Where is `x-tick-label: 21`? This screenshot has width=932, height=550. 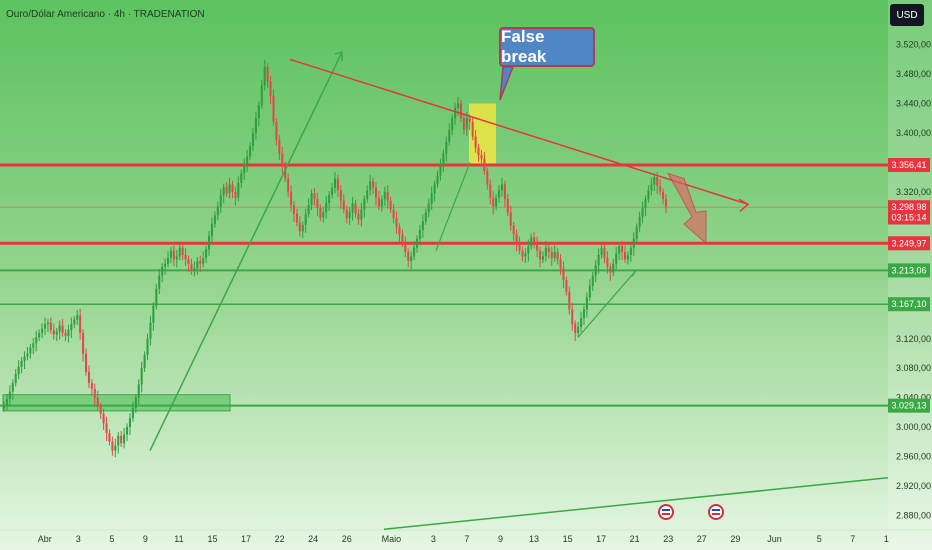 x-tick-label: 21 is located at coordinates (635, 539).